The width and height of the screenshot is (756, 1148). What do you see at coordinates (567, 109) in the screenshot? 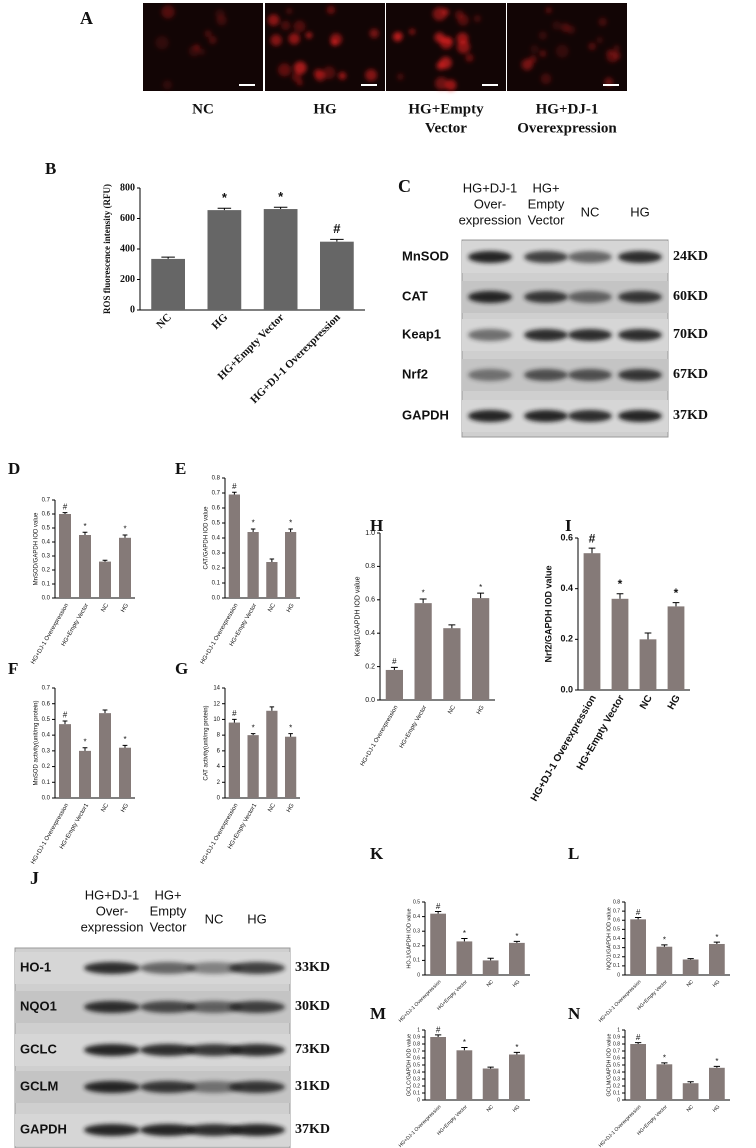
I see `condition-label: HG+DJ-1` at bounding box center [567, 109].